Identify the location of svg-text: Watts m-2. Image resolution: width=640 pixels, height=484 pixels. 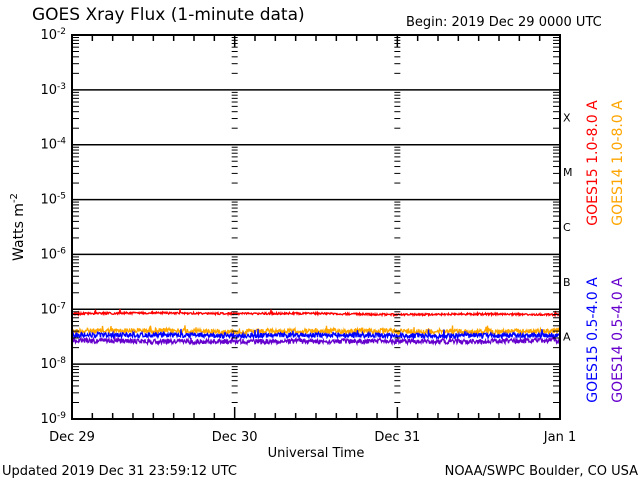
(18, 227).